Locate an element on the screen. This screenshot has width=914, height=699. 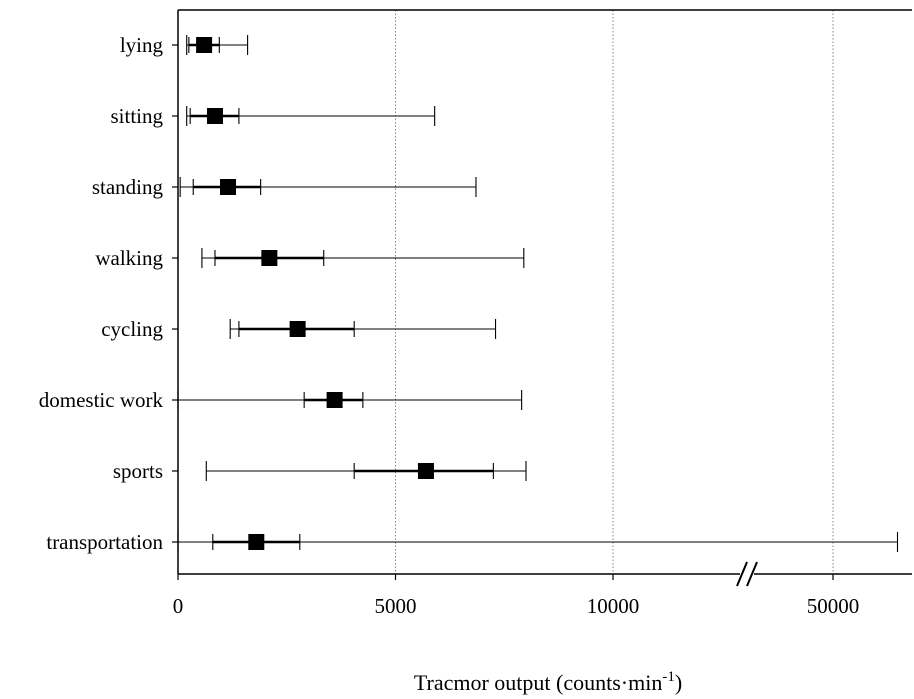
row-transportation is located at coordinates (538, 542).